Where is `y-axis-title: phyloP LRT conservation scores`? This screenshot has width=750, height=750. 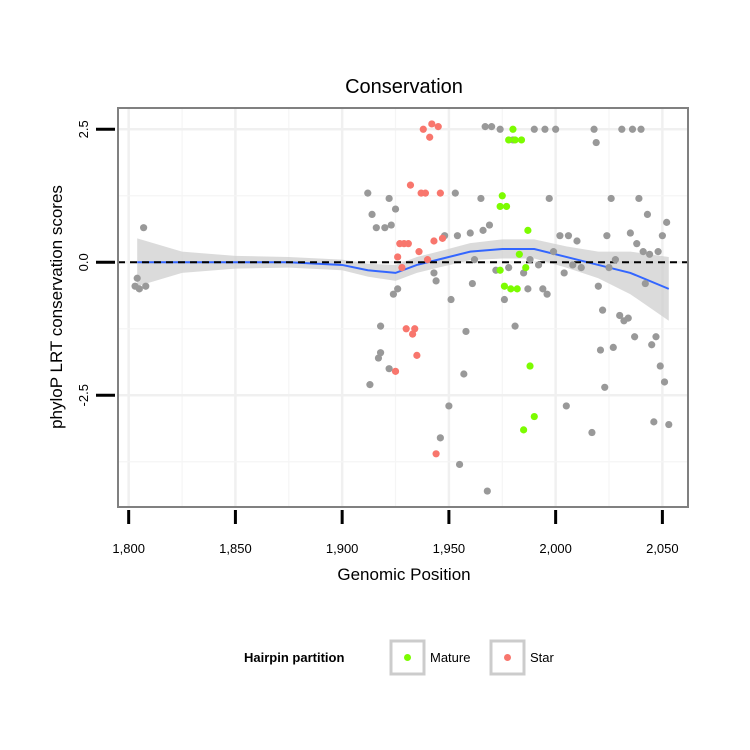 y-axis-title: phyloP LRT conservation scores is located at coordinates (56, 307).